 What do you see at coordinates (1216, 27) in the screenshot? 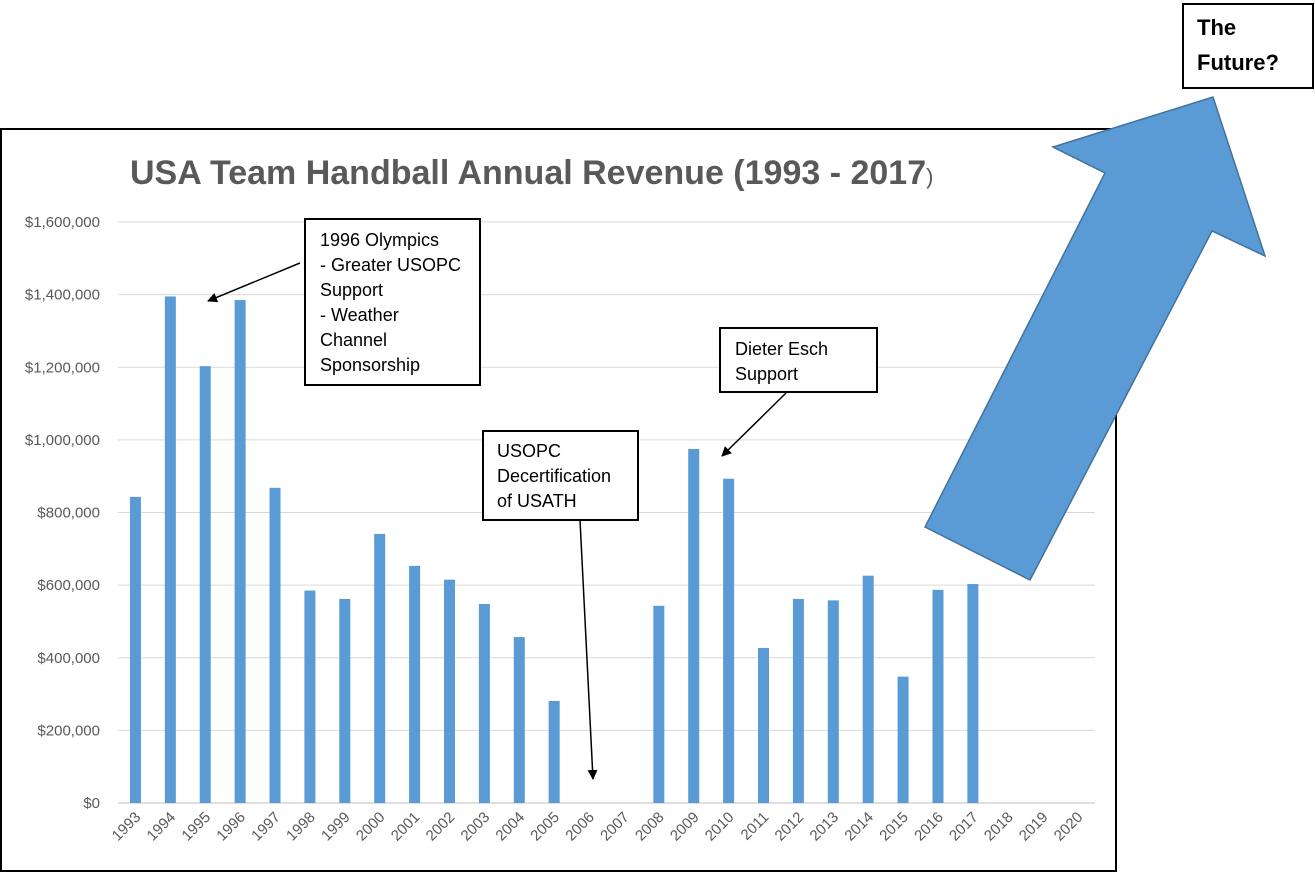
I see `future-line: The` at bounding box center [1216, 27].